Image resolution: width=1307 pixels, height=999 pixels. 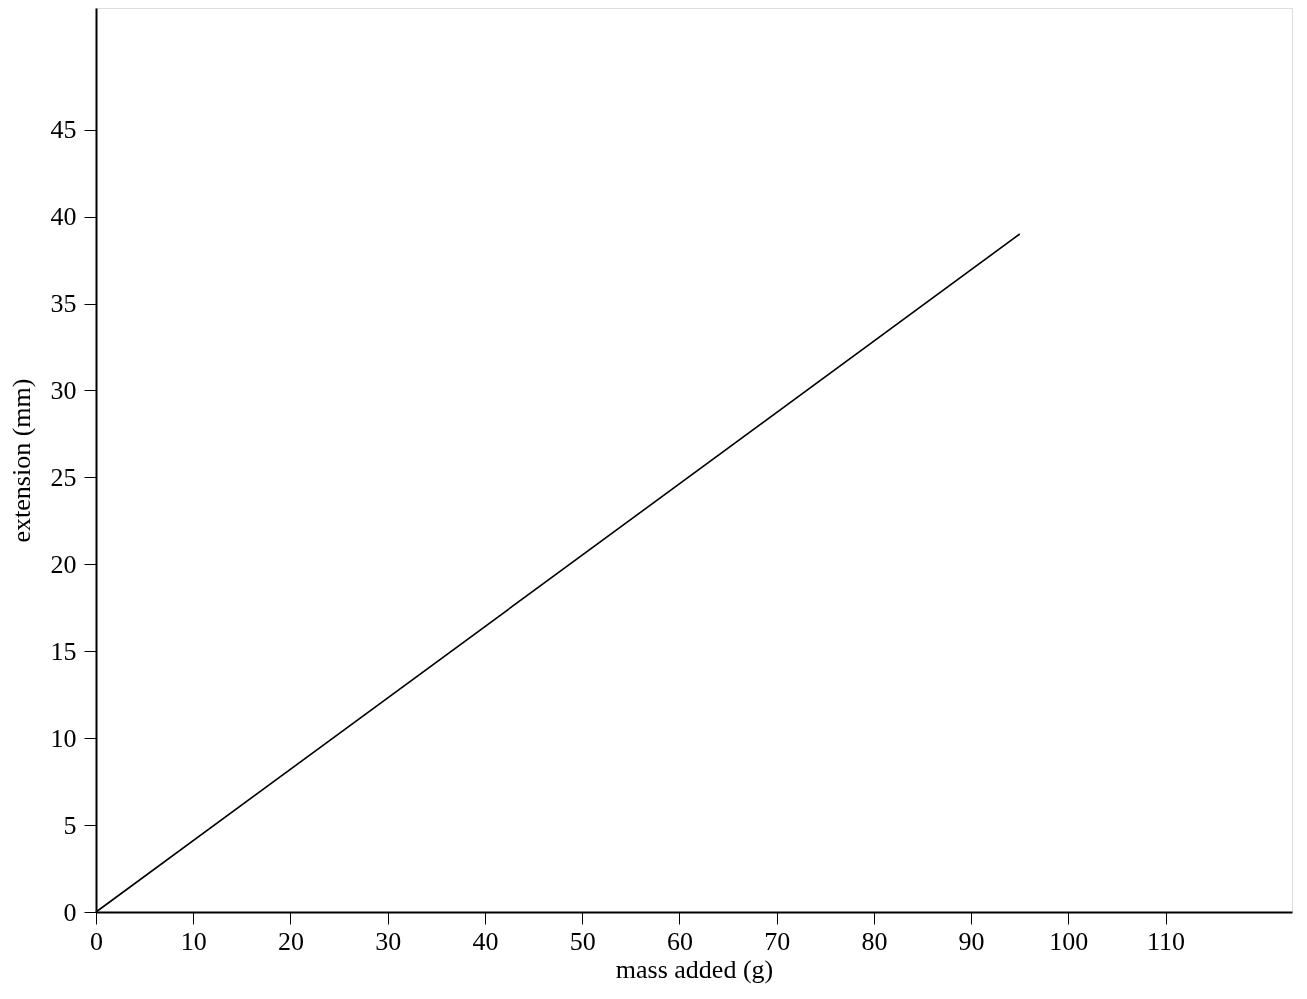 I want to click on x-tick-label: 60, so click(x=679, y=941).